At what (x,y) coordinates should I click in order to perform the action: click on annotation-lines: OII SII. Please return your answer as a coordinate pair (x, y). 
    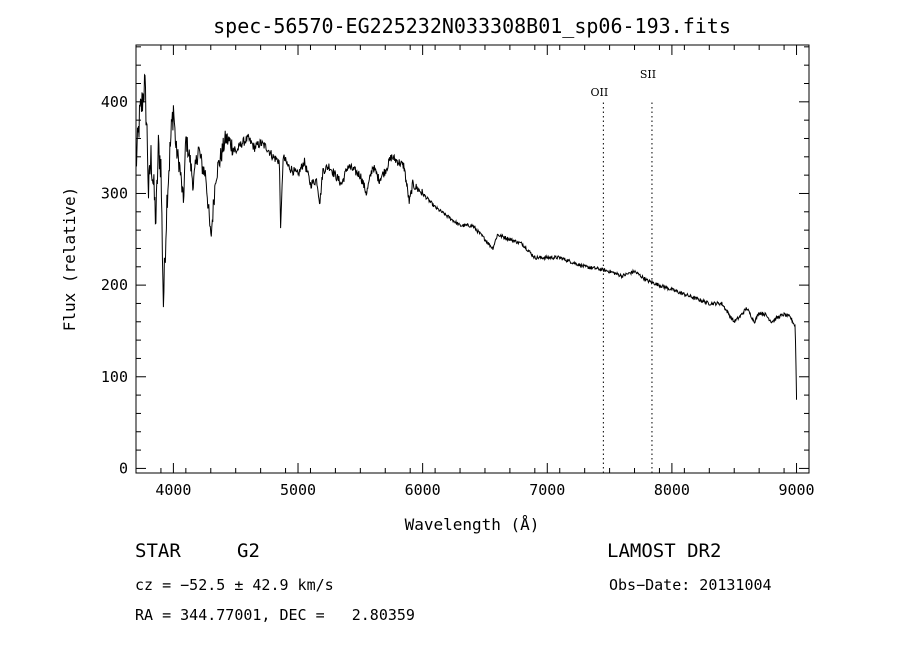
    Looking at the image, I should click on (623, 270).